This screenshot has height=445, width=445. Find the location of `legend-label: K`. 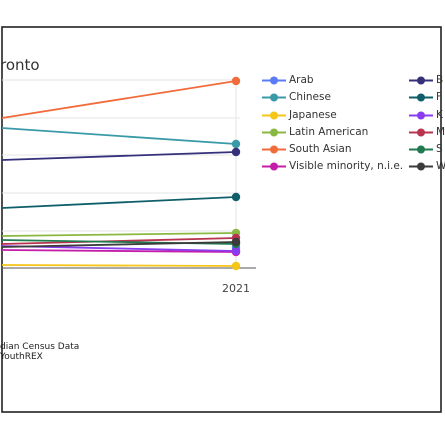

legend-label: K is located at coordinates (439, 114).